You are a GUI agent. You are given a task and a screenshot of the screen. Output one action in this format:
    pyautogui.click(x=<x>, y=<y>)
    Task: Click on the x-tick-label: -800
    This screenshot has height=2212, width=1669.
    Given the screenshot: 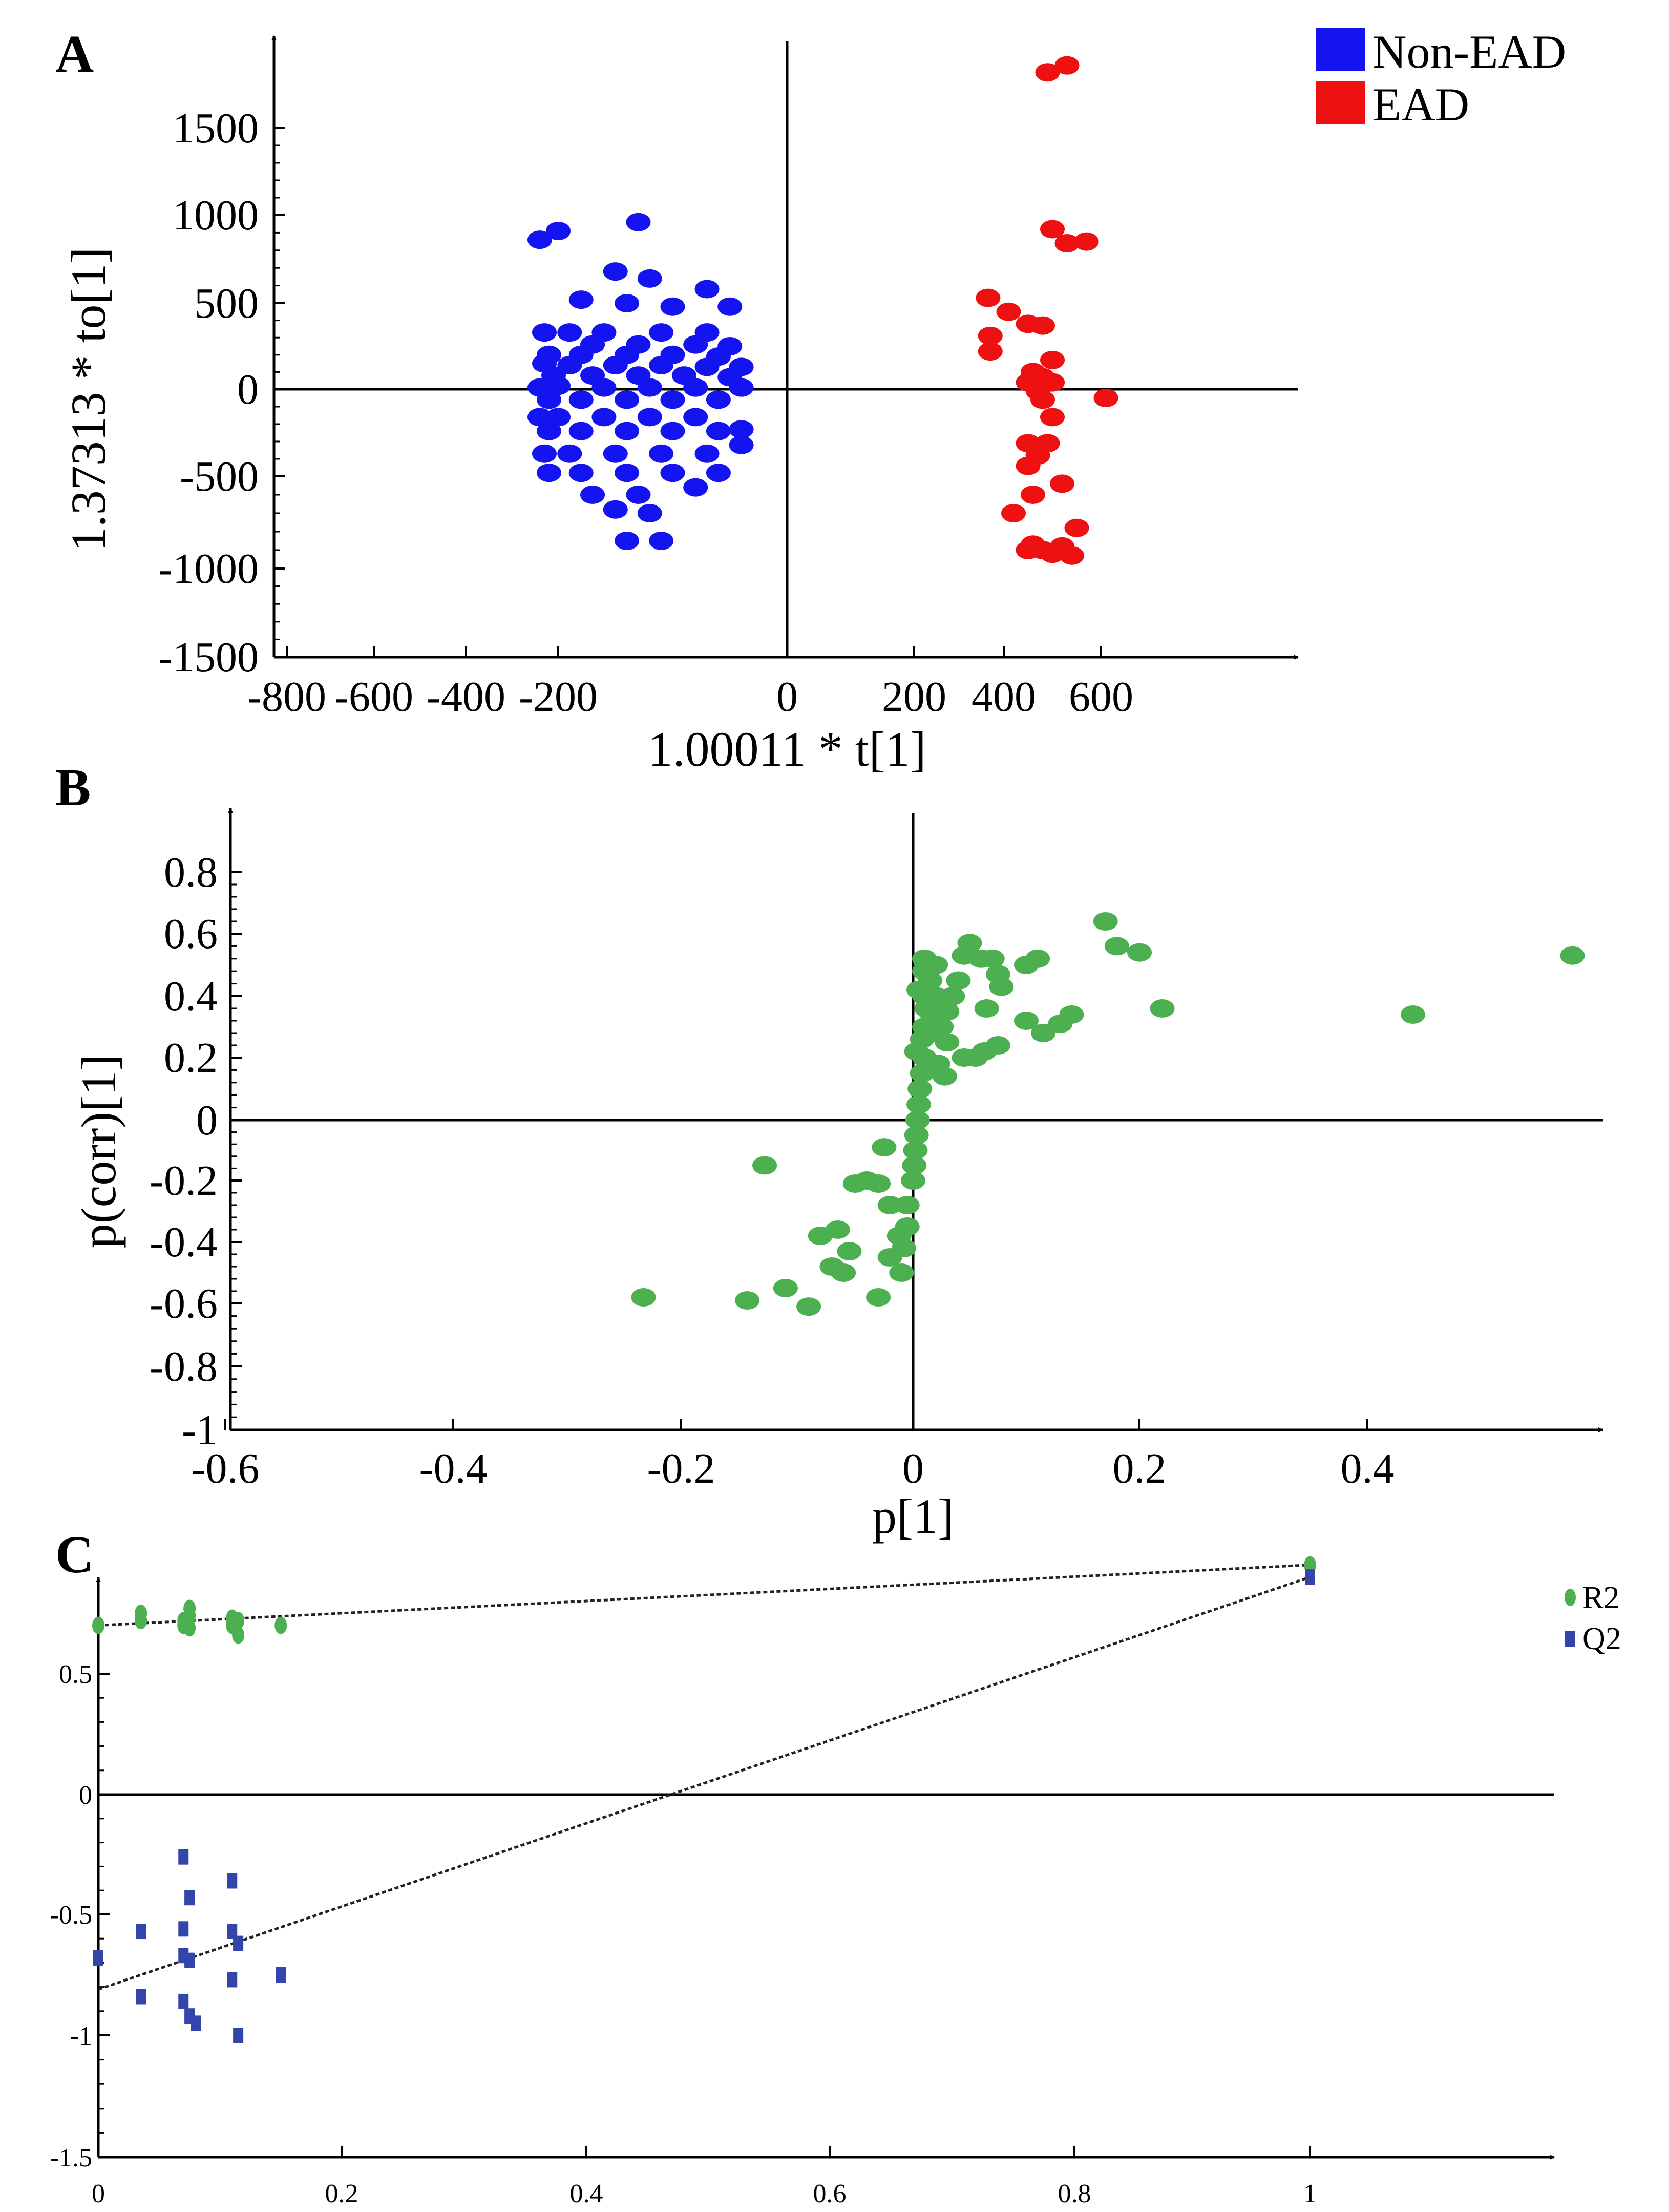 What is the action you would take?
    pyautogui.click(x=286, y=697)
    